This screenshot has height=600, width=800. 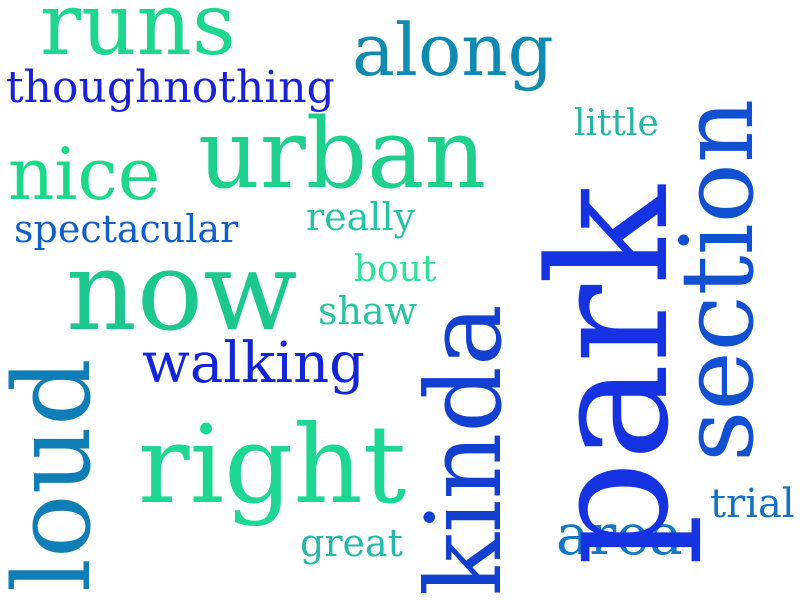 What do you see at coordinates (395, 269) in the screenshot?
I see `word-bout: bout` at bounding box center [395, 269].